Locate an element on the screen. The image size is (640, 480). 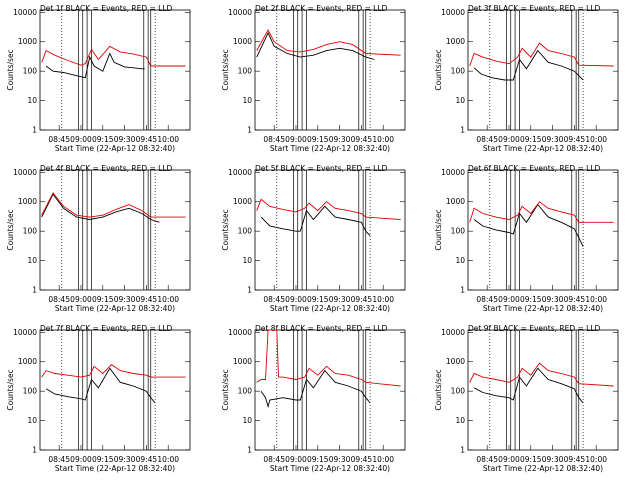
panel-title: Det 5f BLACK = Events, RED = LLD is located at coordinates (321, 168).